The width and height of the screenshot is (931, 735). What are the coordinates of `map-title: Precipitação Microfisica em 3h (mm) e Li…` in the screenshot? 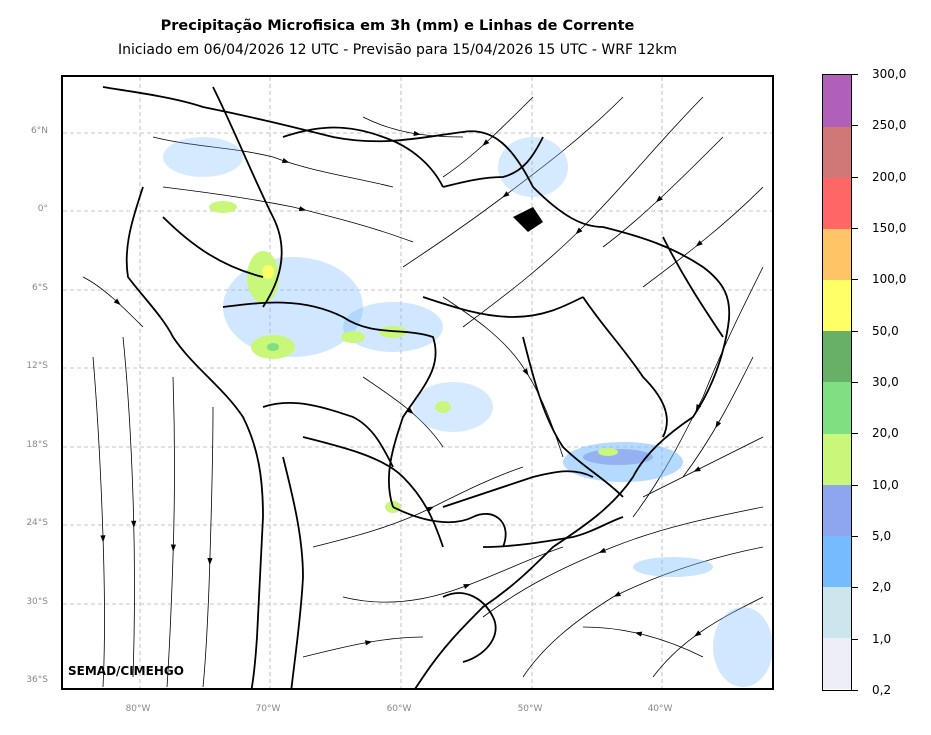 It's located at (397, 26).